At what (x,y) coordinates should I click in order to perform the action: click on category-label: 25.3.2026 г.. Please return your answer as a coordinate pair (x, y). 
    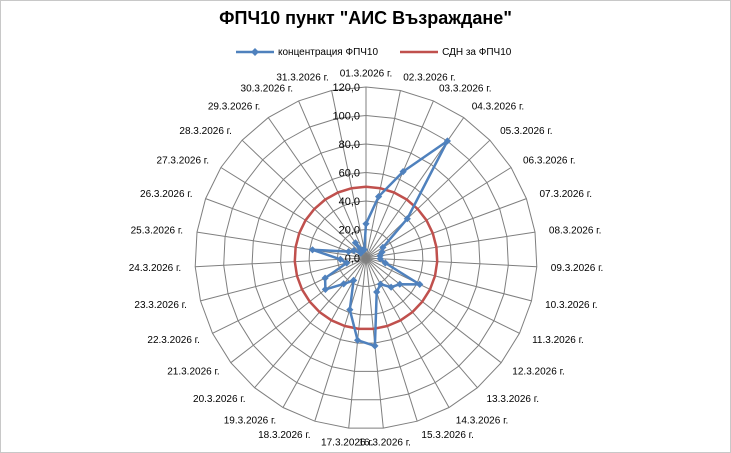
    Looking at the image, I should click on (157, 231).